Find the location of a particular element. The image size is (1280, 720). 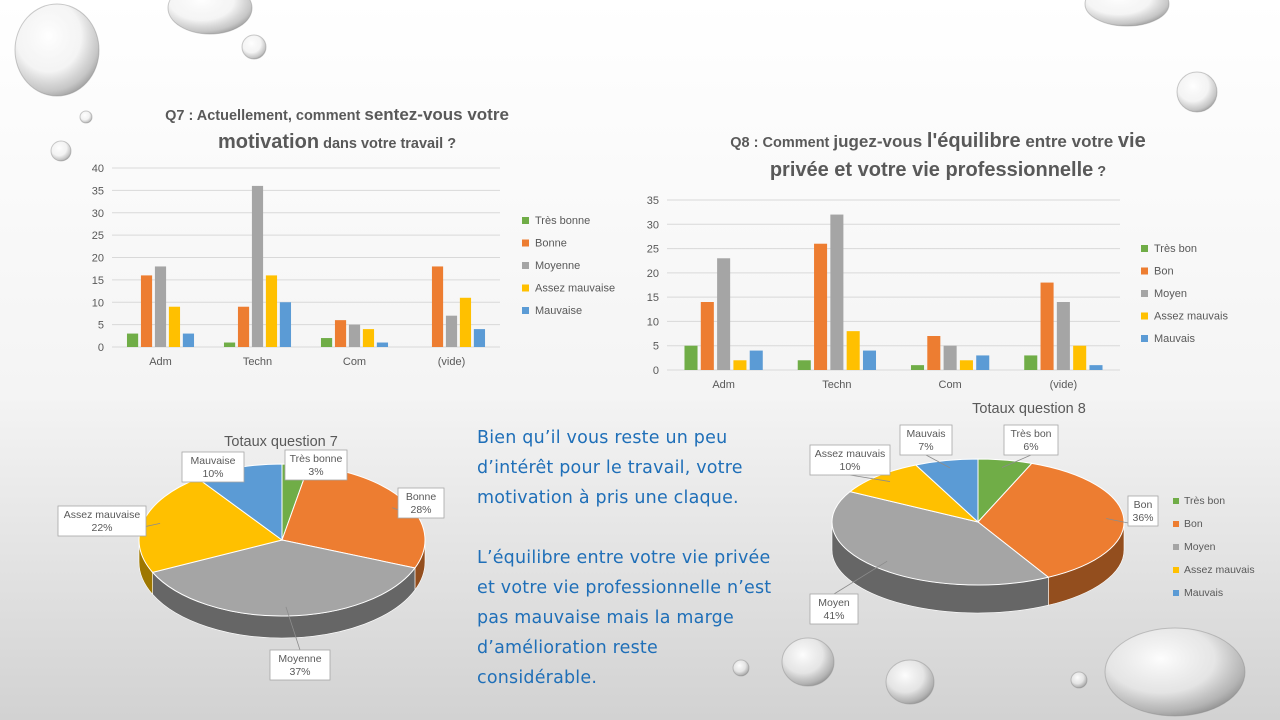

q7_bar-bar-bonne-vide is located at coordinates (437, 306).